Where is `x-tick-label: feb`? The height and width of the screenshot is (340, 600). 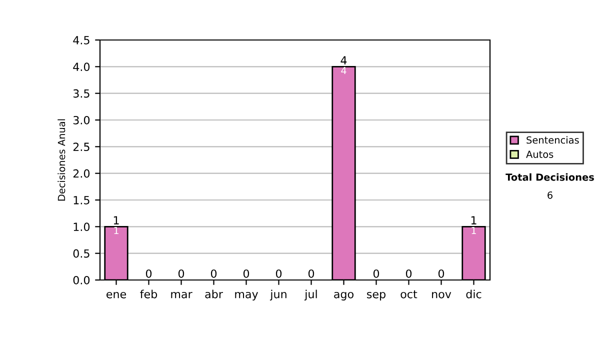
x-tick-label: feb is located at coordinates (149, 294).